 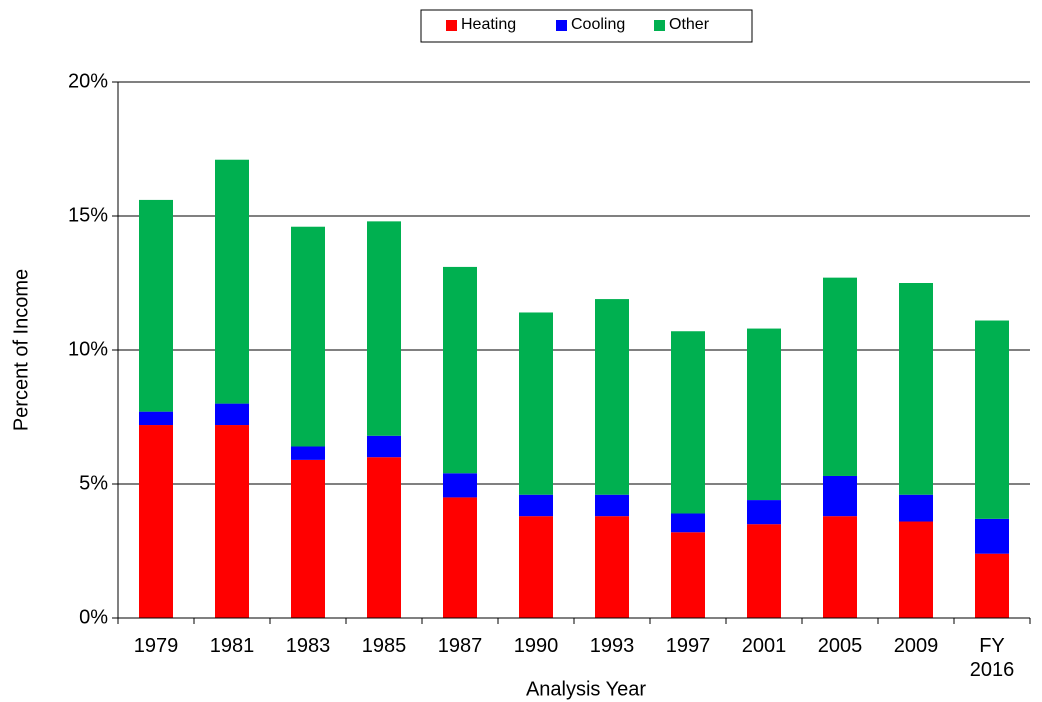 What do you see at coordinates (384, 646) in the screenshot?
I see `x-tick-label: 1985` at bounding box center [384, 646].